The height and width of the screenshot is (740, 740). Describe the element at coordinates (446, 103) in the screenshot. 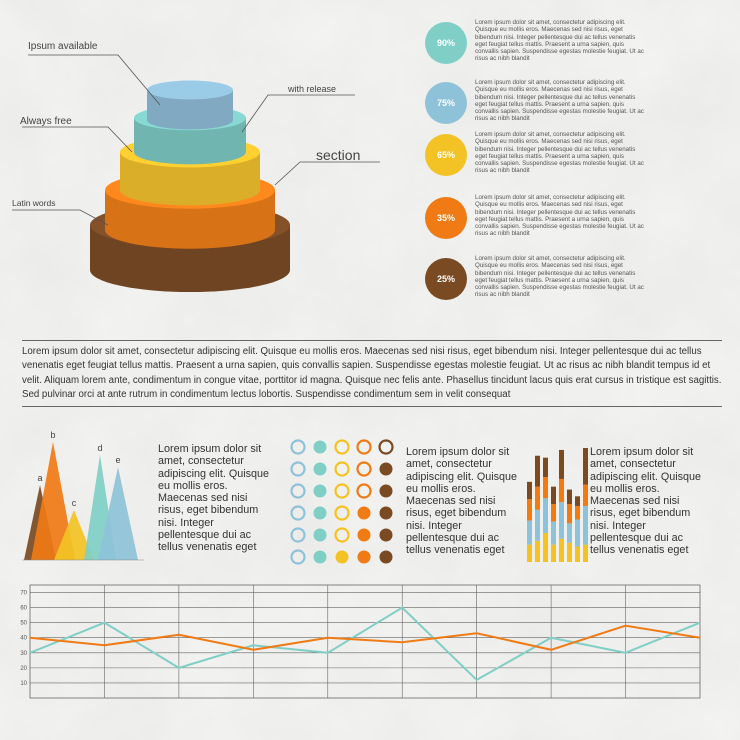

I see `percent-circle: 75%` at that location.